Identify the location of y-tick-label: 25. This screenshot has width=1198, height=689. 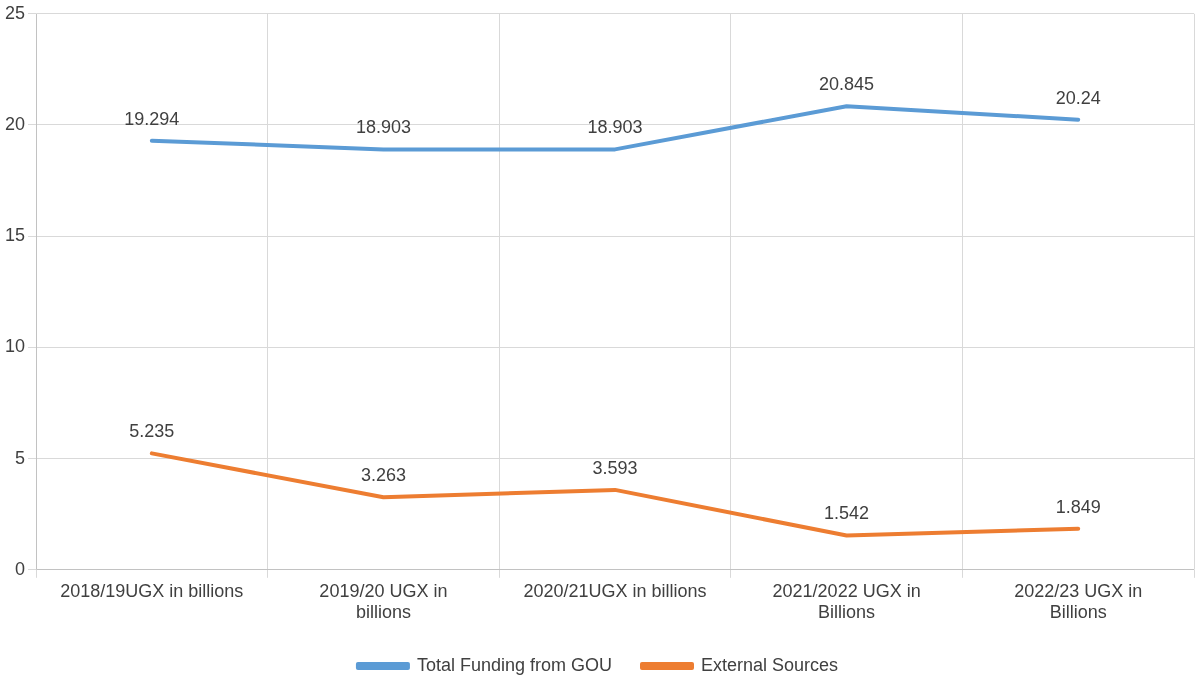
(15, 12).